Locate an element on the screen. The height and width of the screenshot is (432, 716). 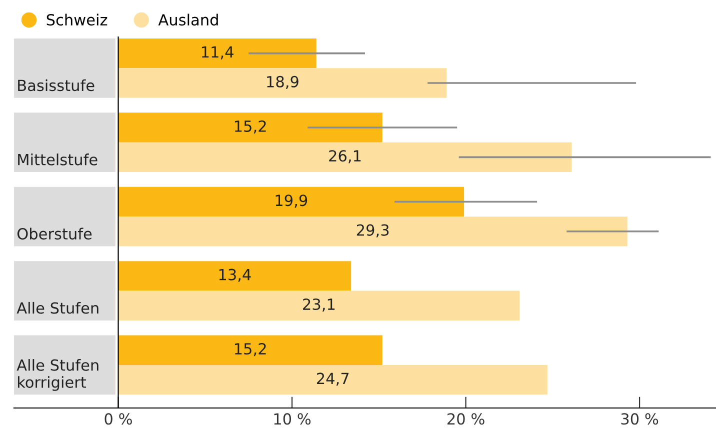
legend-label: Schweiz is located at coordinates (77, 20).